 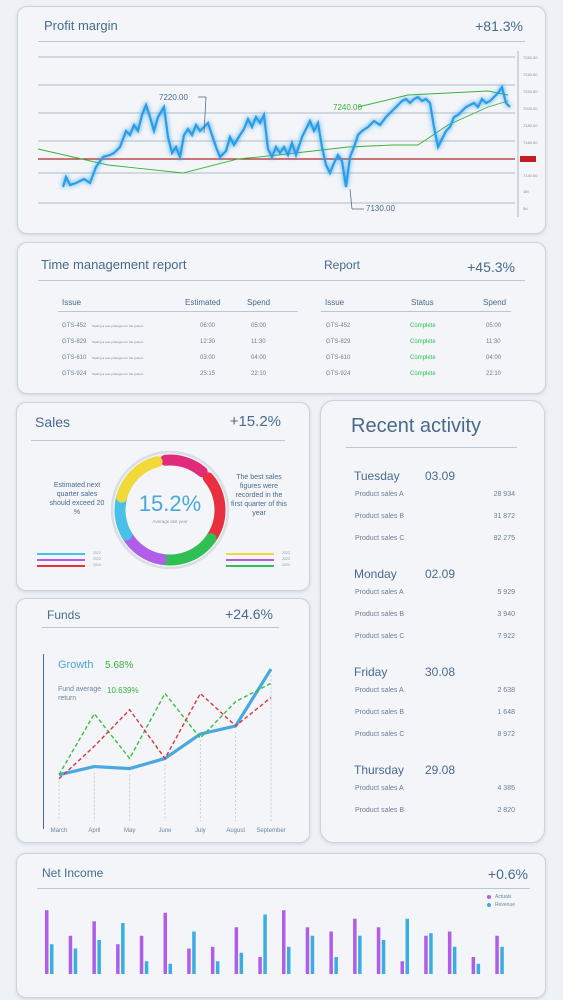 What do you see at coordinates (506, 788) in the screenshot?
I see `activity-item-value: 4 385` at bounding box center [506, 788].